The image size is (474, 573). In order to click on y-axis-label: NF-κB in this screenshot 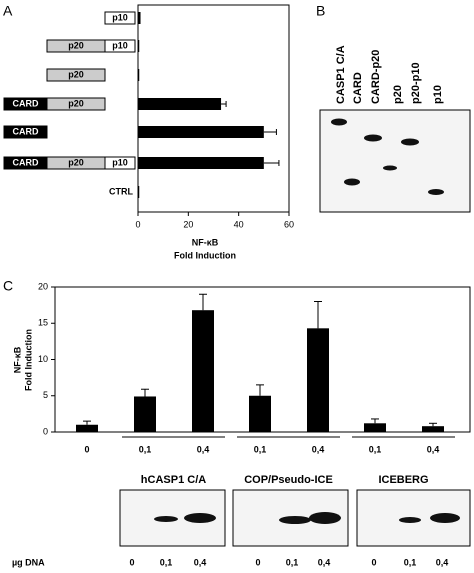, I will do `click(17, 359)`.